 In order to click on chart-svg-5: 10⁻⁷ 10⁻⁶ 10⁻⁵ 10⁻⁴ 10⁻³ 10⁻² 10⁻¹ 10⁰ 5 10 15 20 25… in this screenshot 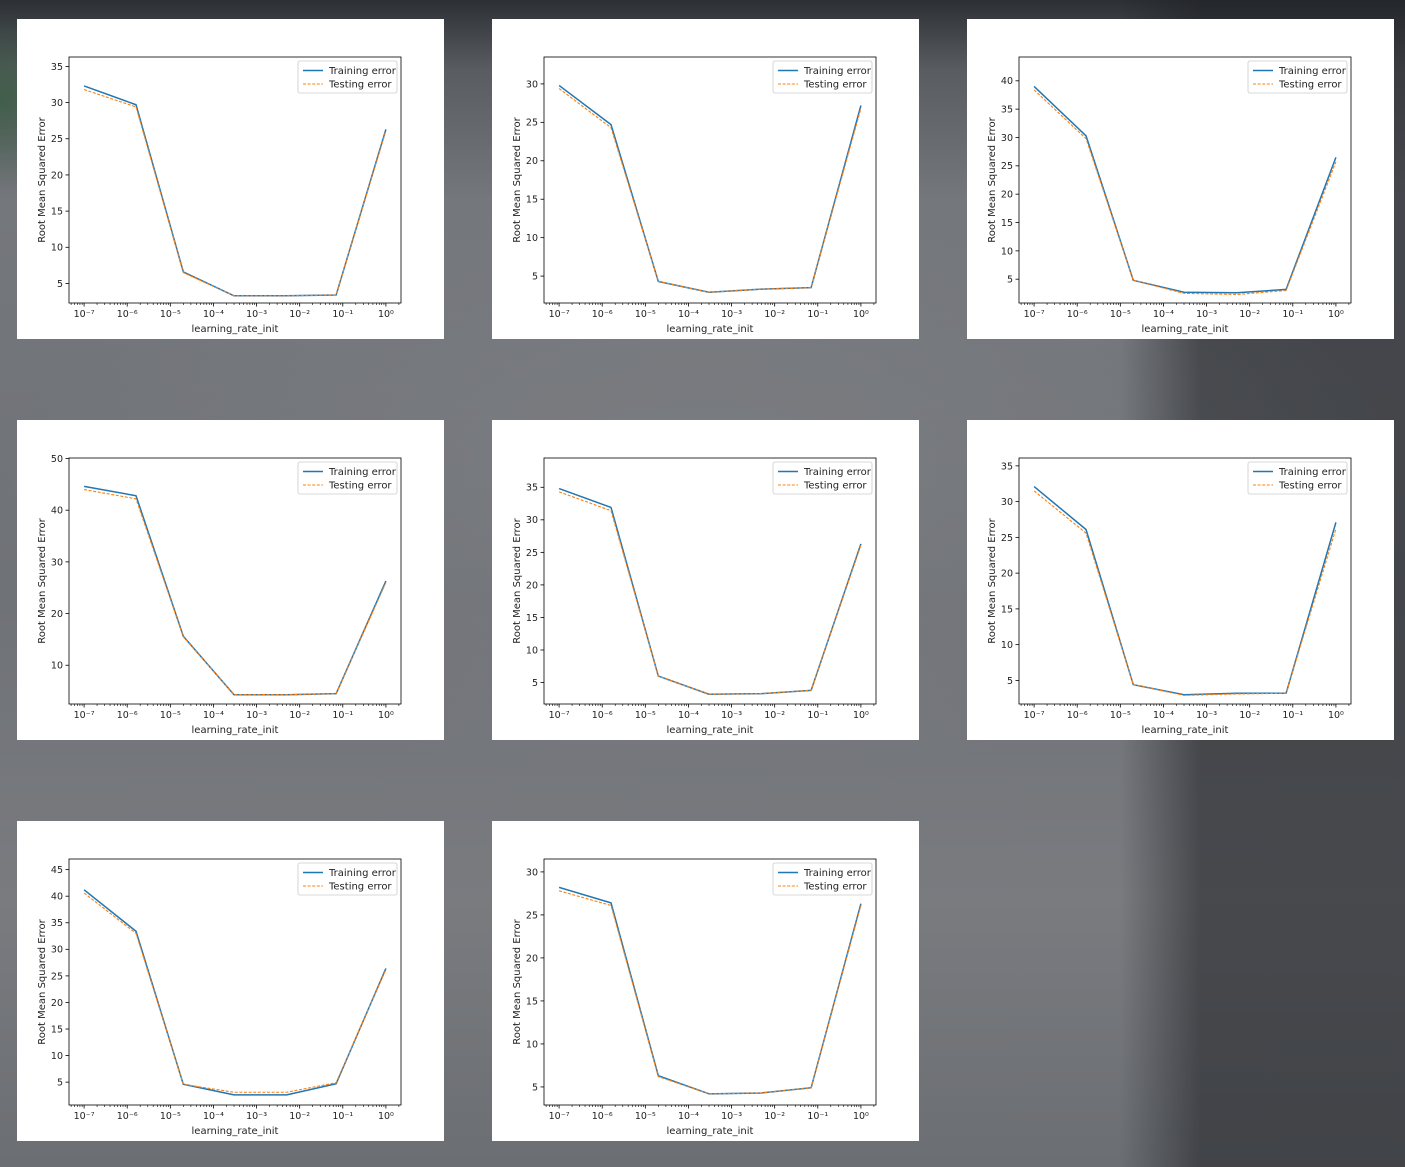, I will do `click(694, 596)`.